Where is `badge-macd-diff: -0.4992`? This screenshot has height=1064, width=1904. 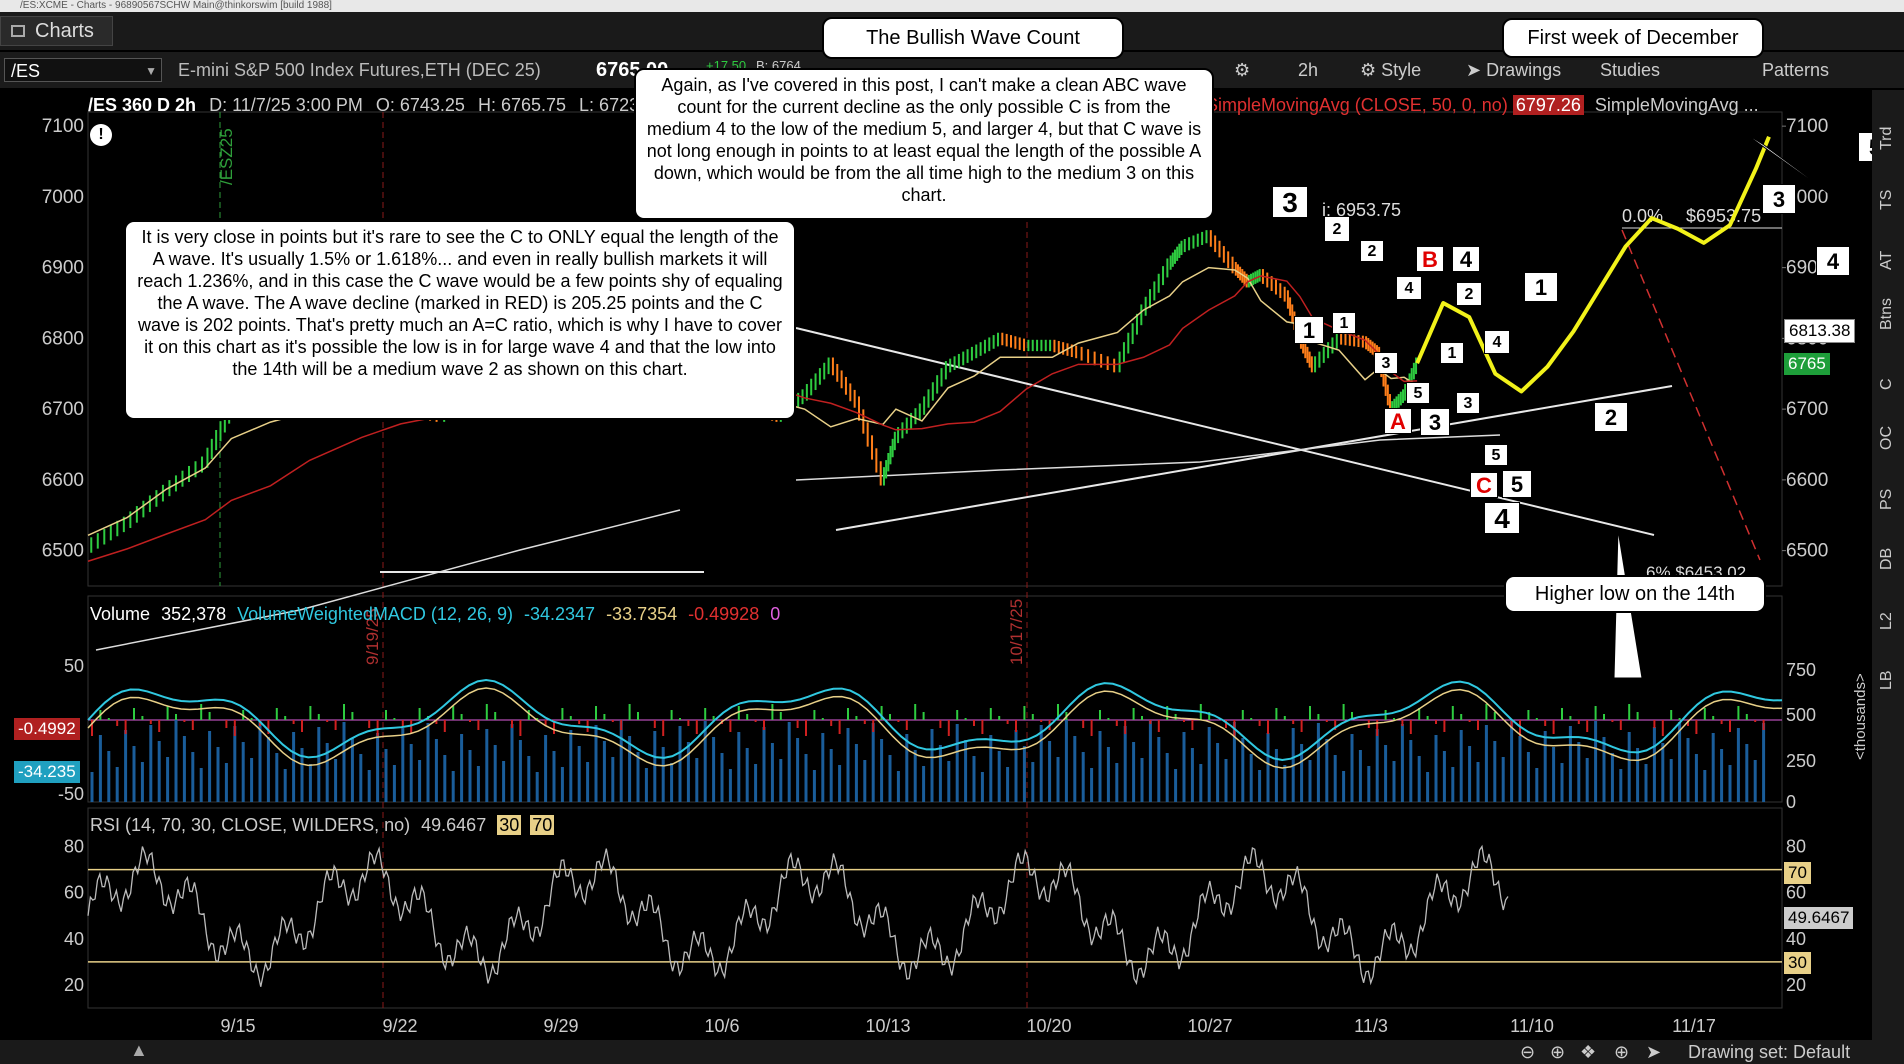 badge-macd-diff: -0.4992 is located at coordinates (47, 729).